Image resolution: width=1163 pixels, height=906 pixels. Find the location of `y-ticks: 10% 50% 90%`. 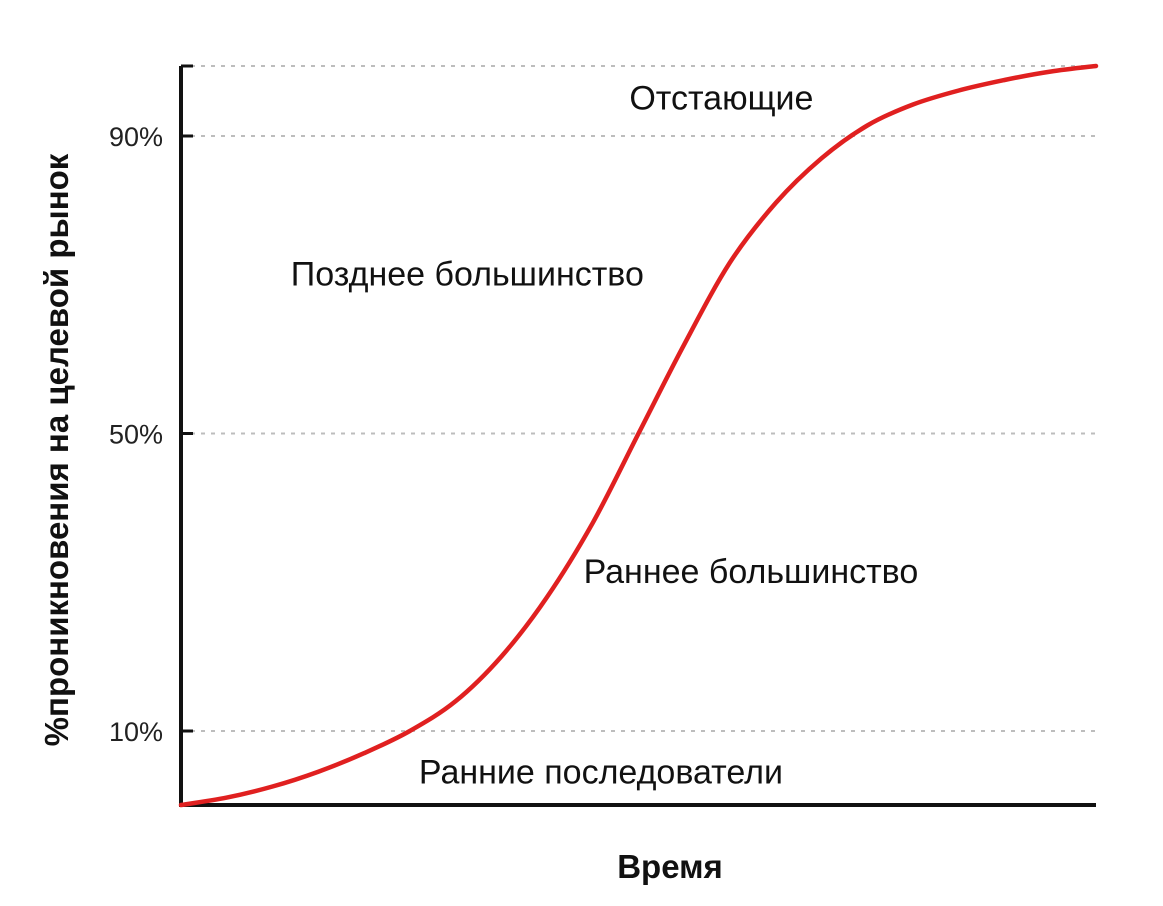

y-ticks: 10% 50% 90% is located at coordinates (151, 434).